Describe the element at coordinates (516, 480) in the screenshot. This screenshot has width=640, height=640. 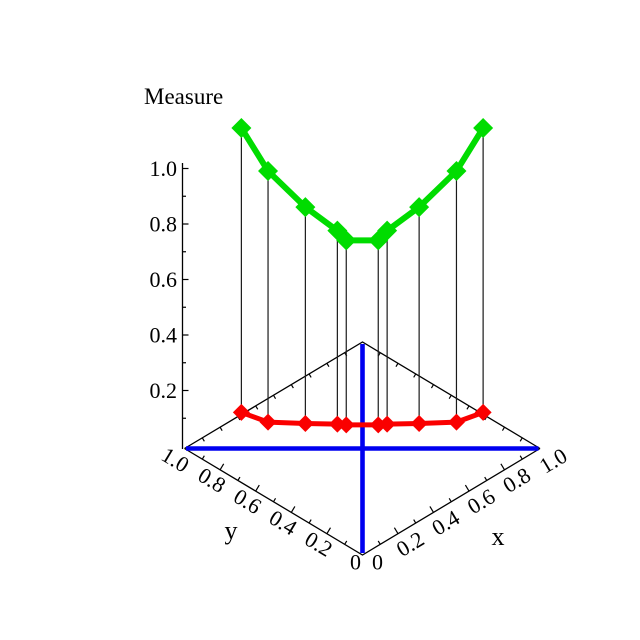
I see `x-tick-label: 0.8` at that location.